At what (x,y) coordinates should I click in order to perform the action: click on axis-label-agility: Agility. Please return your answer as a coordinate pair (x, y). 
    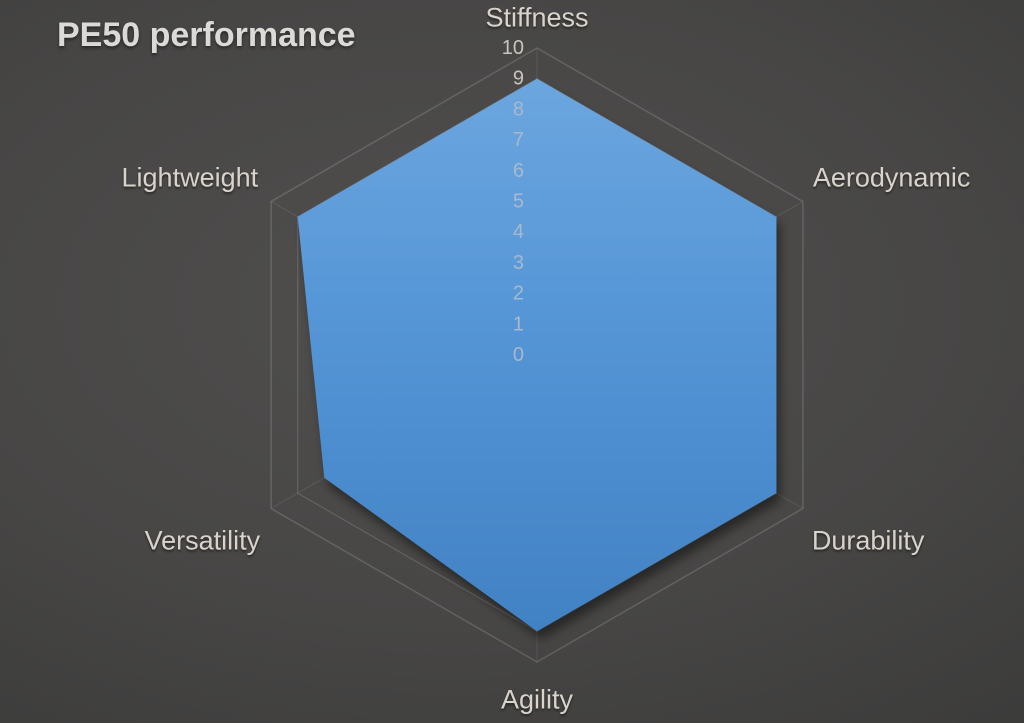
    Looking at the image, I should click on (537, 699).